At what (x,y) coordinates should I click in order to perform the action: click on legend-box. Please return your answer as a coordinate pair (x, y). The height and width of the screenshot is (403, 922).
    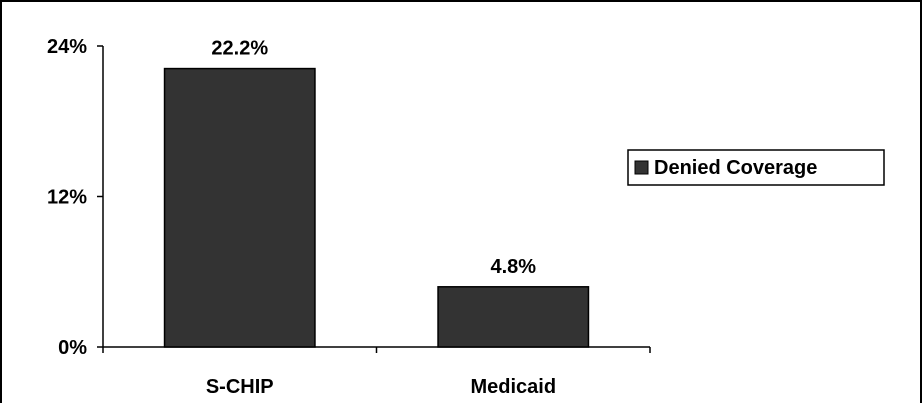
    Looking at the image, I should click on (756, 167).